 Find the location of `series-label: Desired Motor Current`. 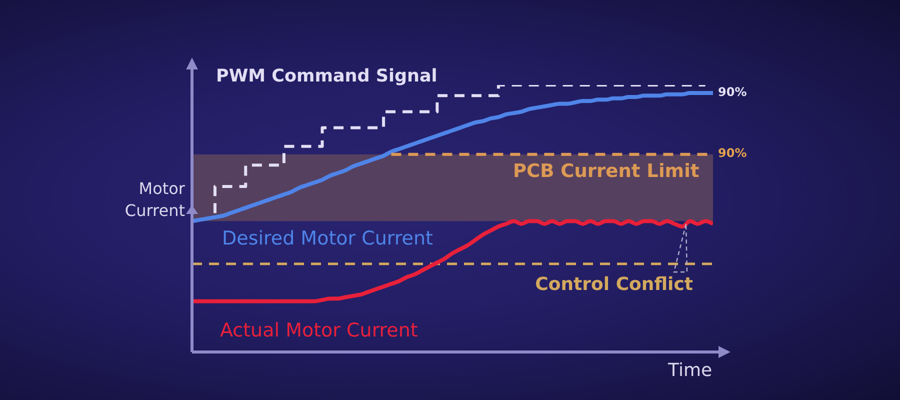

series-label: Desired Motor Current is located at coordinates (327, 239).